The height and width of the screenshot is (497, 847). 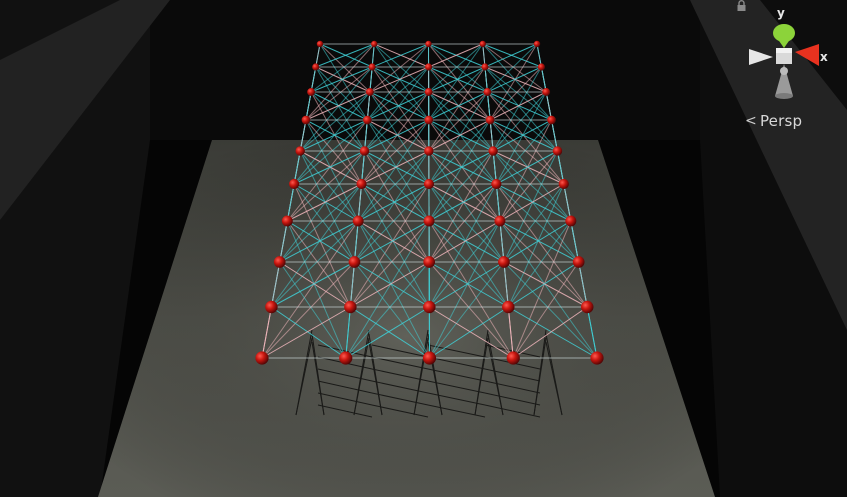 I want to click on gizmo-x-cone, so click(x=807, y=55).